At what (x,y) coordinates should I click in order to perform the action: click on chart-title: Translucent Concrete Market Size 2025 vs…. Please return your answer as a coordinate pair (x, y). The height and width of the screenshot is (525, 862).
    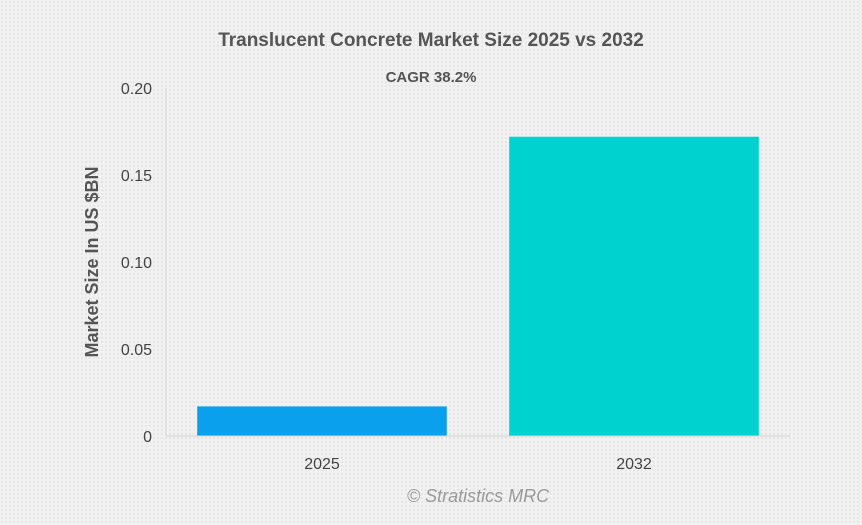
    Looking at the image, I should click on (431, 40).